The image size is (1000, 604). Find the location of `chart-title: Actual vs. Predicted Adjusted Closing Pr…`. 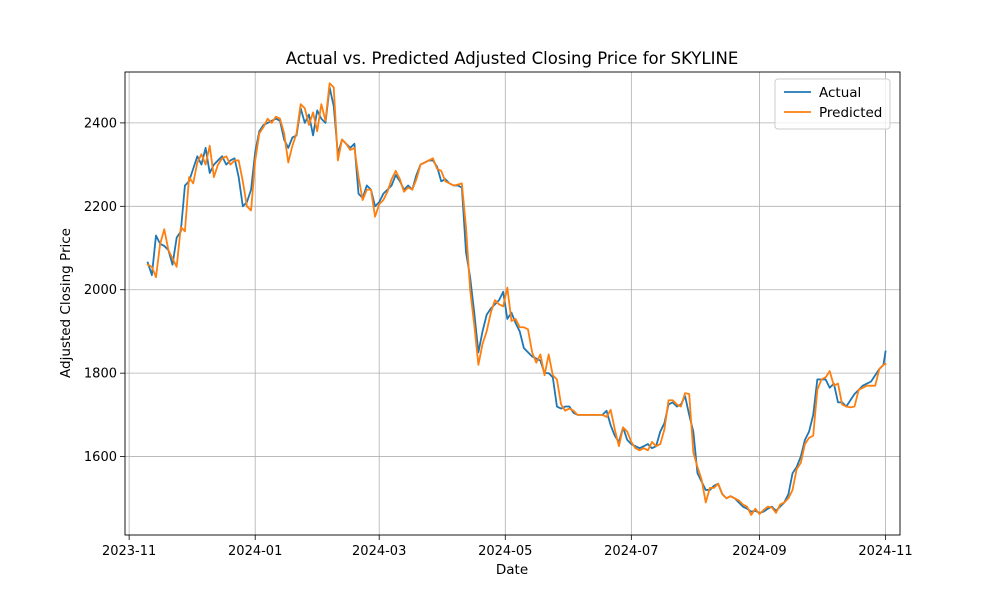

chart-title: Actual vs. Predicted Adjusted Closing Pr… is located at coordinates (512, 58).